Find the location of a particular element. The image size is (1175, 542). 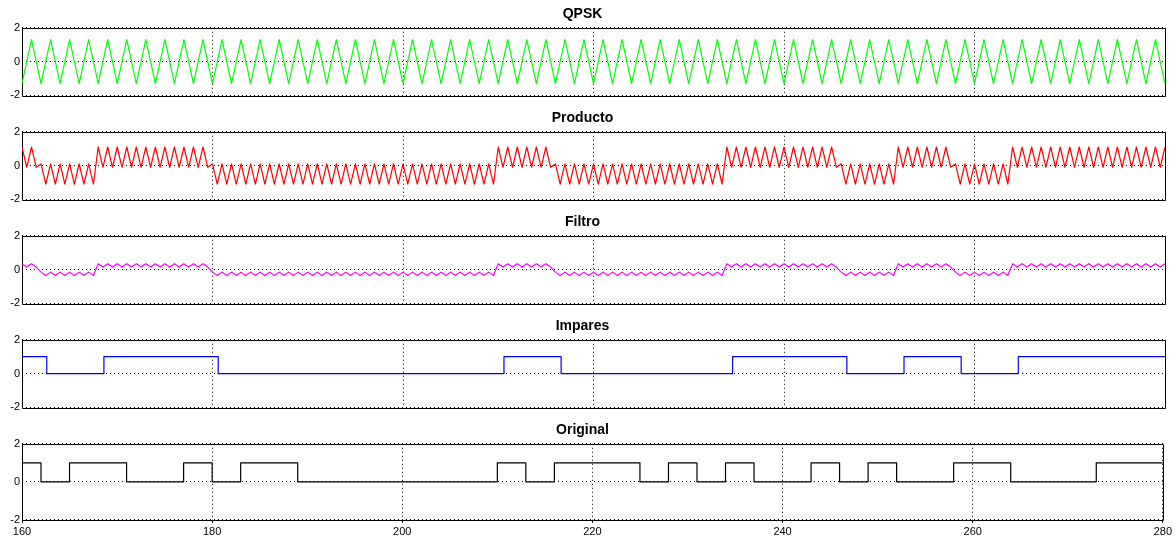

chart-title: Producto is located at coordinates (582, 117).